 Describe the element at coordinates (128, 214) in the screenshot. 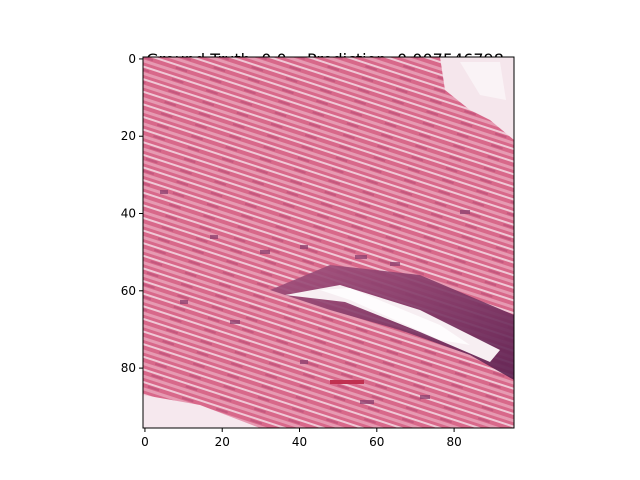

I see `y-tick-label: 40` at that location.